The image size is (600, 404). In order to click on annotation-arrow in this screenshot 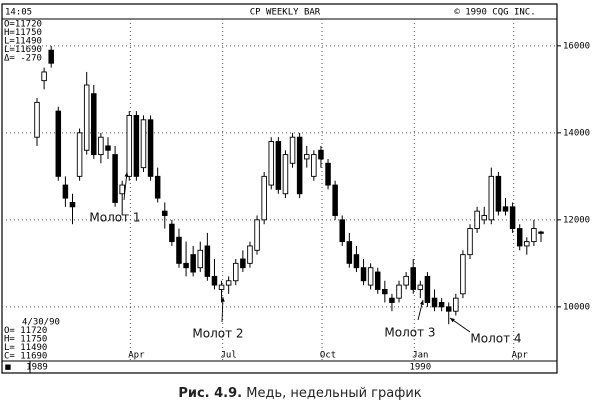, I will do `click(125, 186)`.